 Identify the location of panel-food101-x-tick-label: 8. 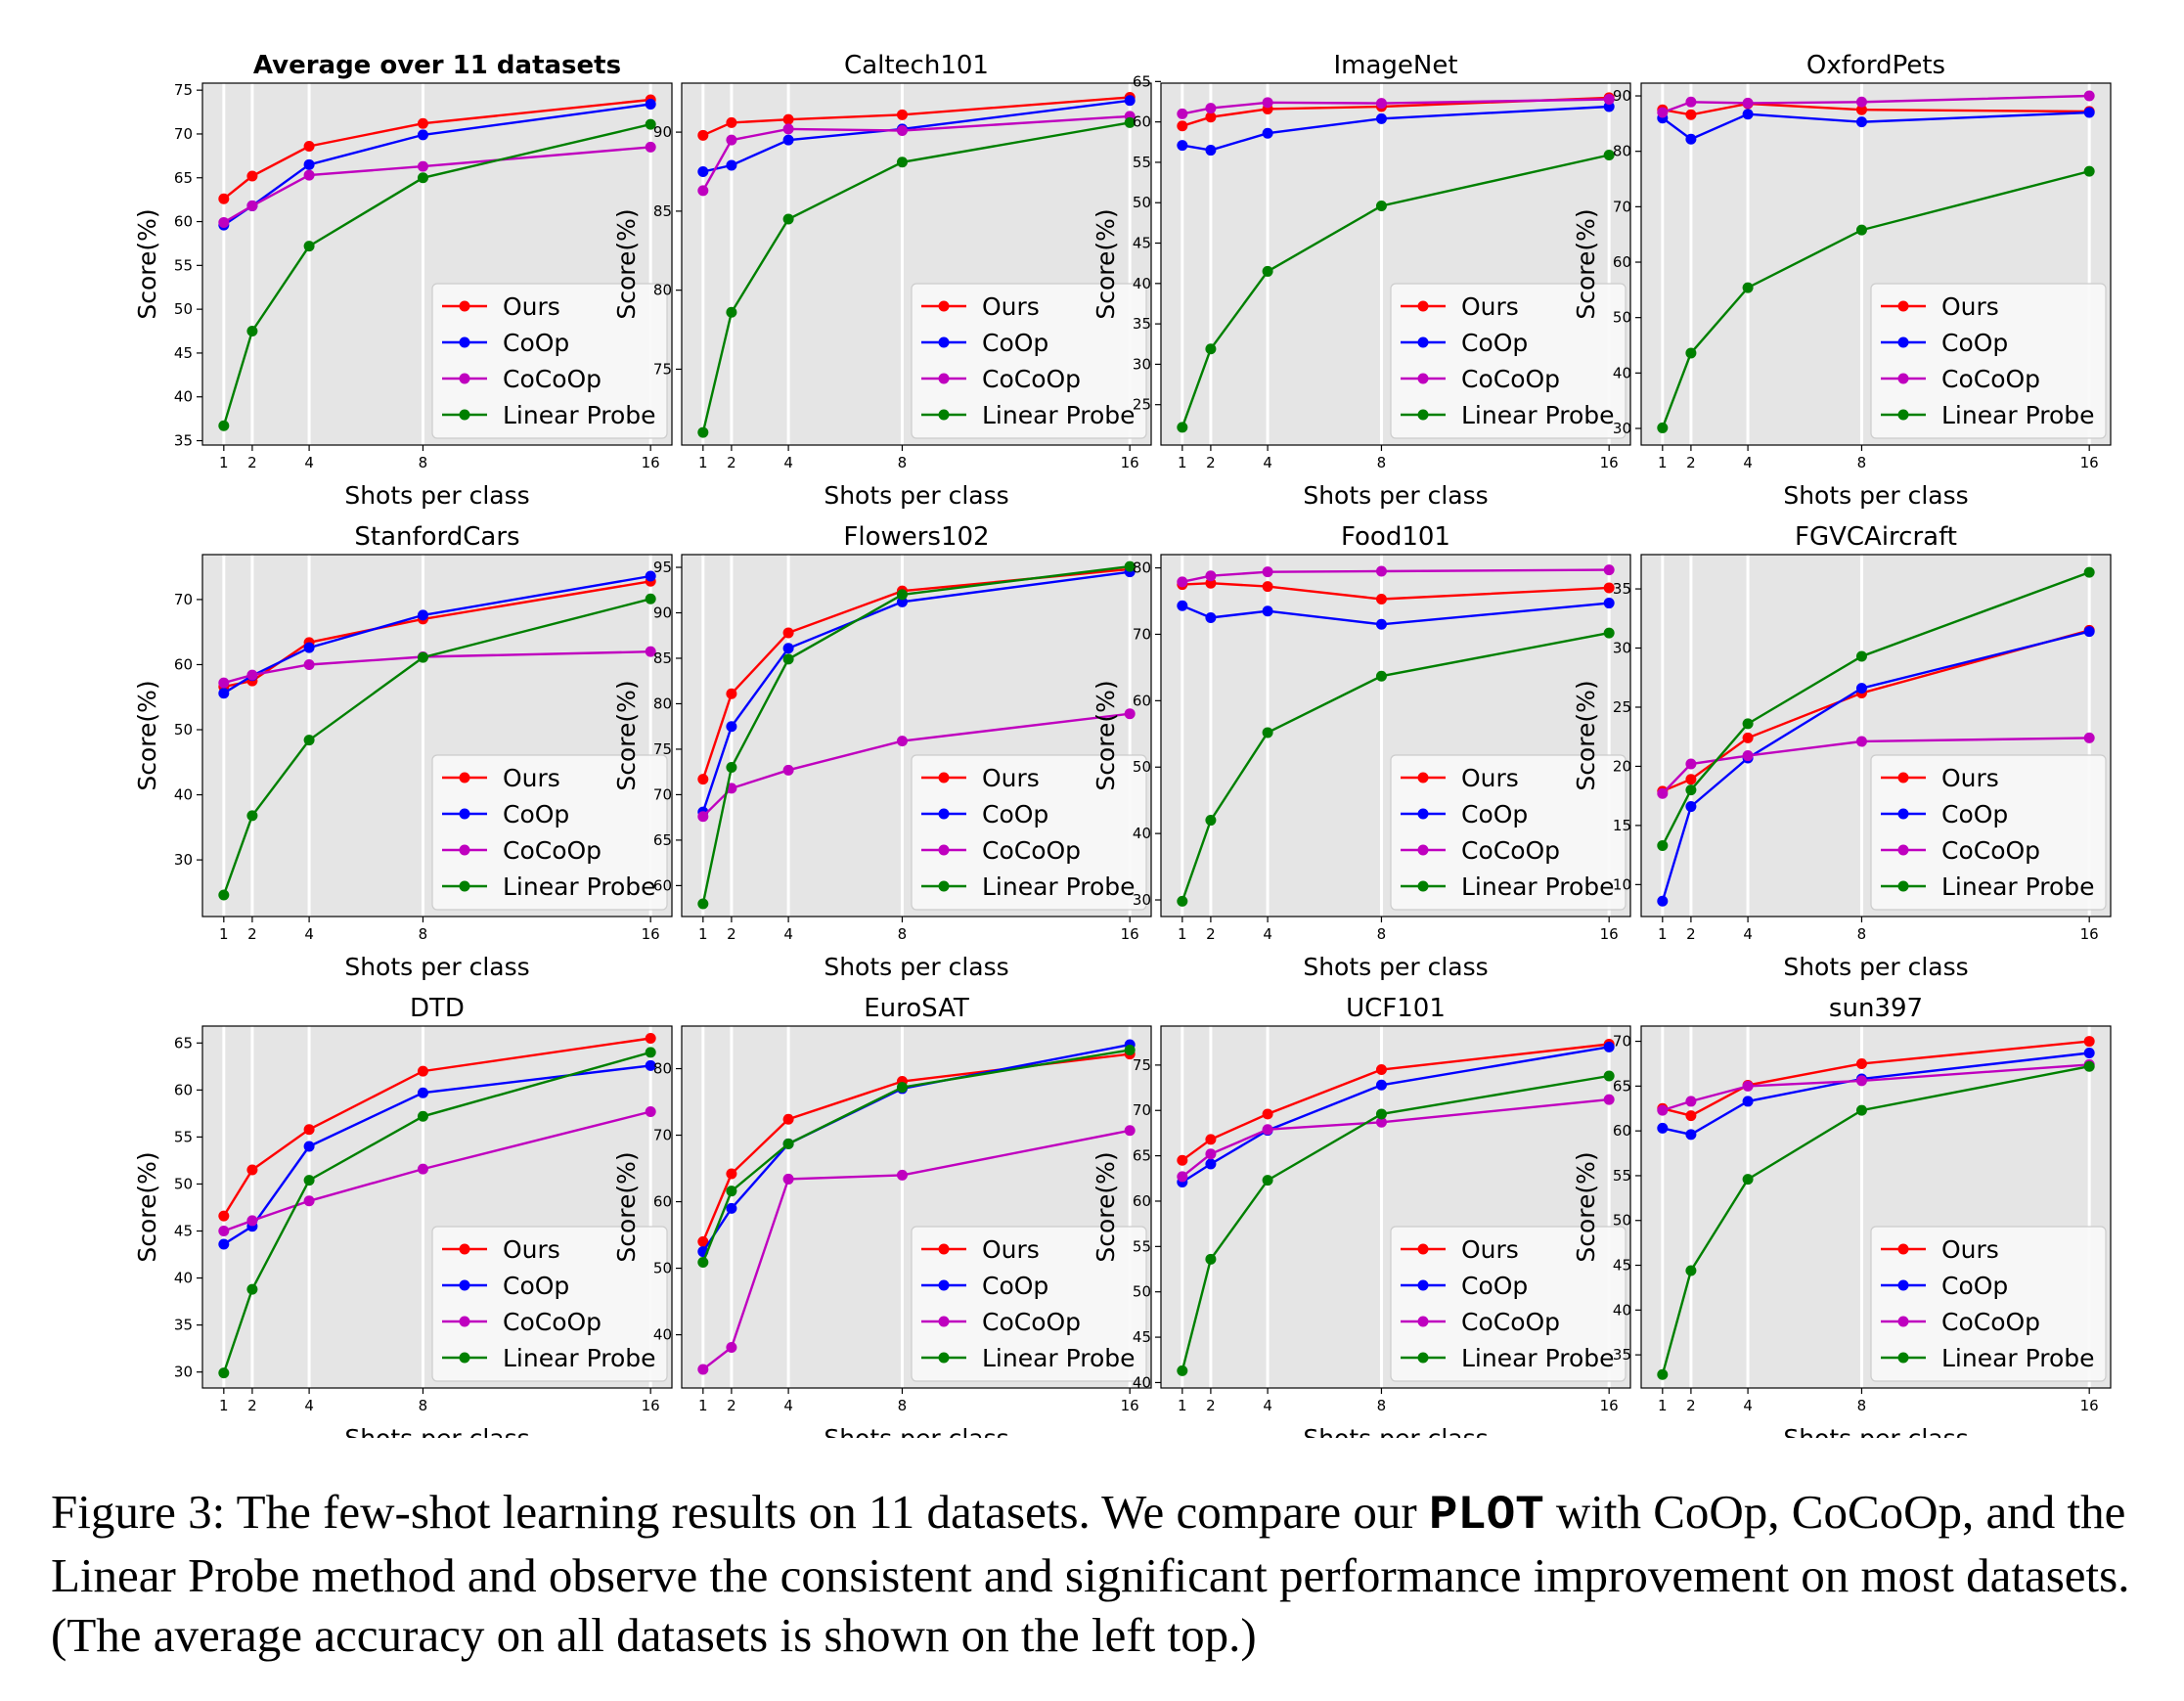
(1382, 934).